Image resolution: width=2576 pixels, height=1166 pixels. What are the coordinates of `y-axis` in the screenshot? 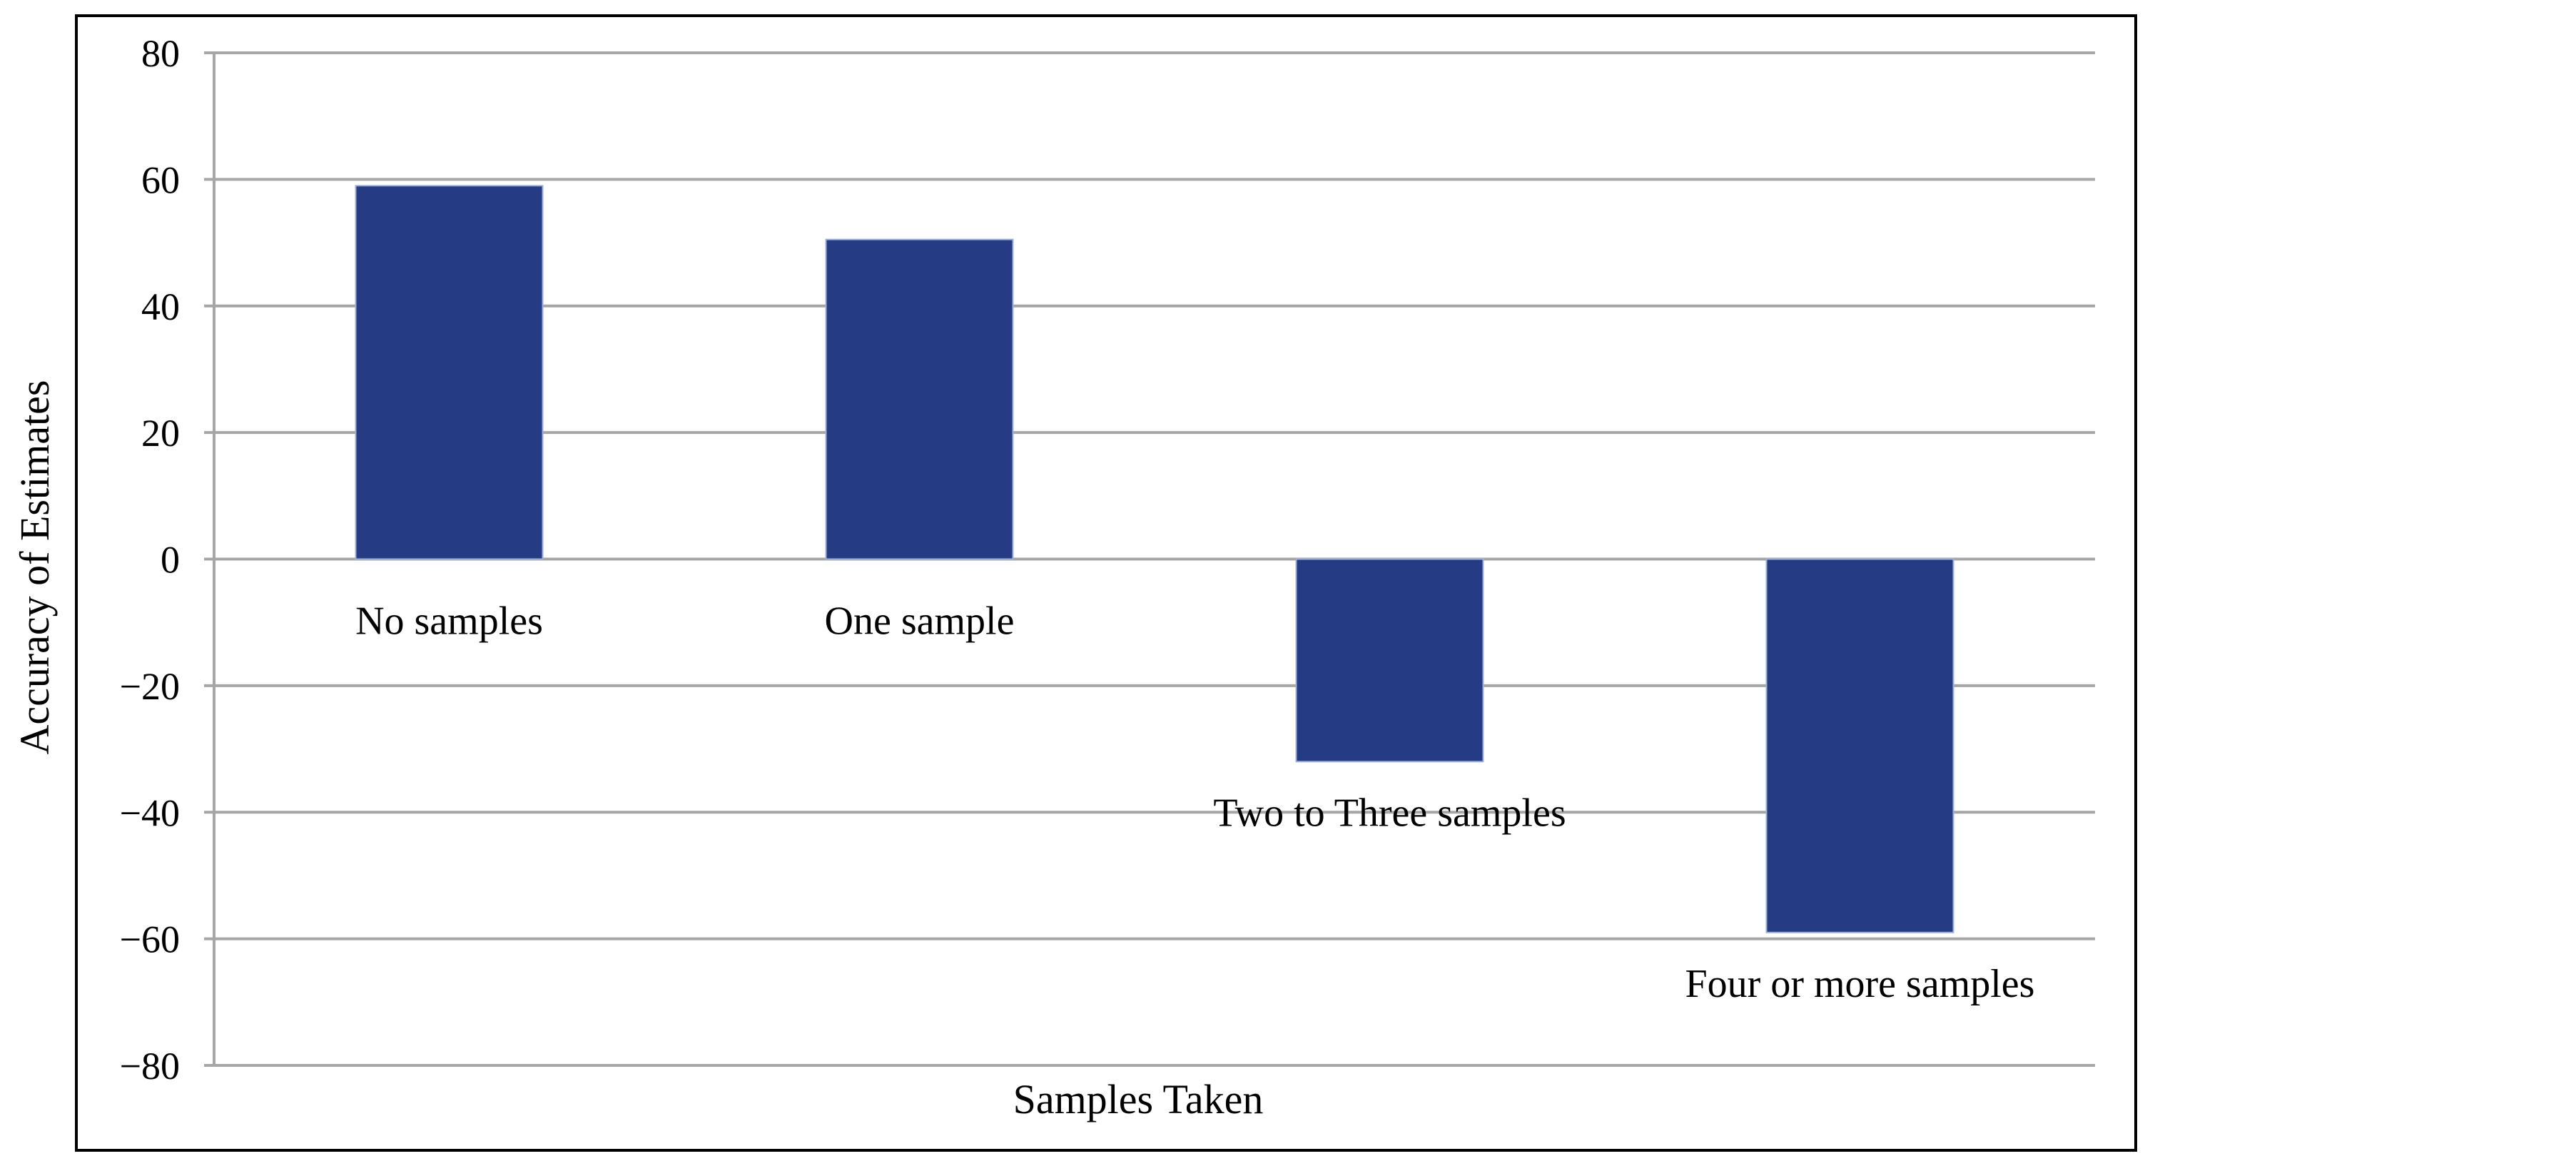 It's located at (209, 559).